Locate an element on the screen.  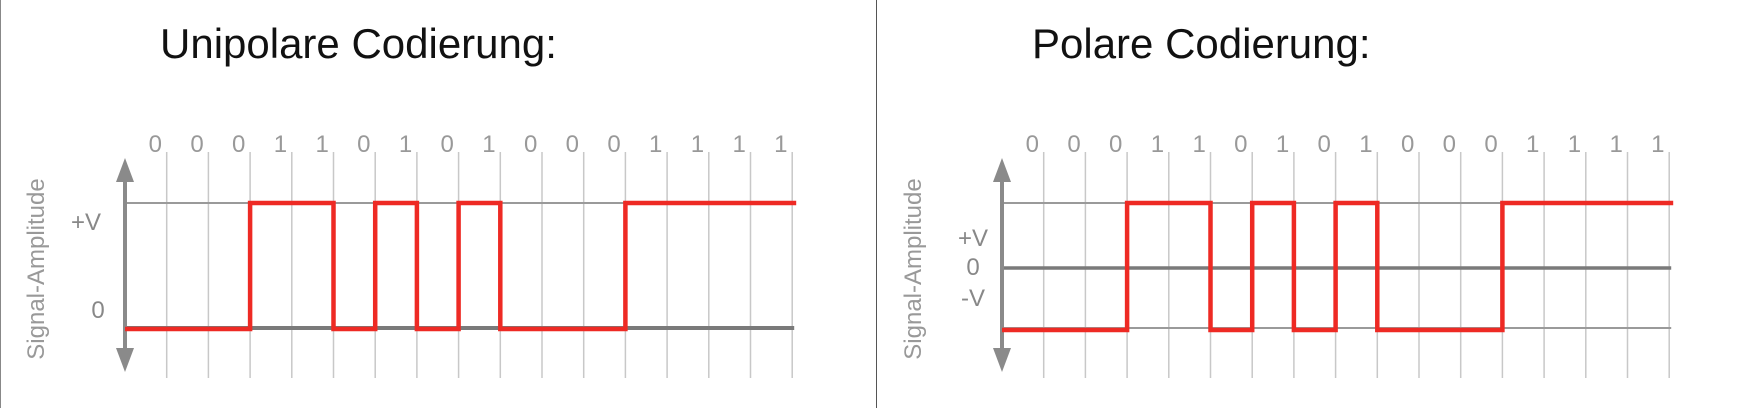
panel-title: Unipolare Codierung: is located at coordinates (358, 43).